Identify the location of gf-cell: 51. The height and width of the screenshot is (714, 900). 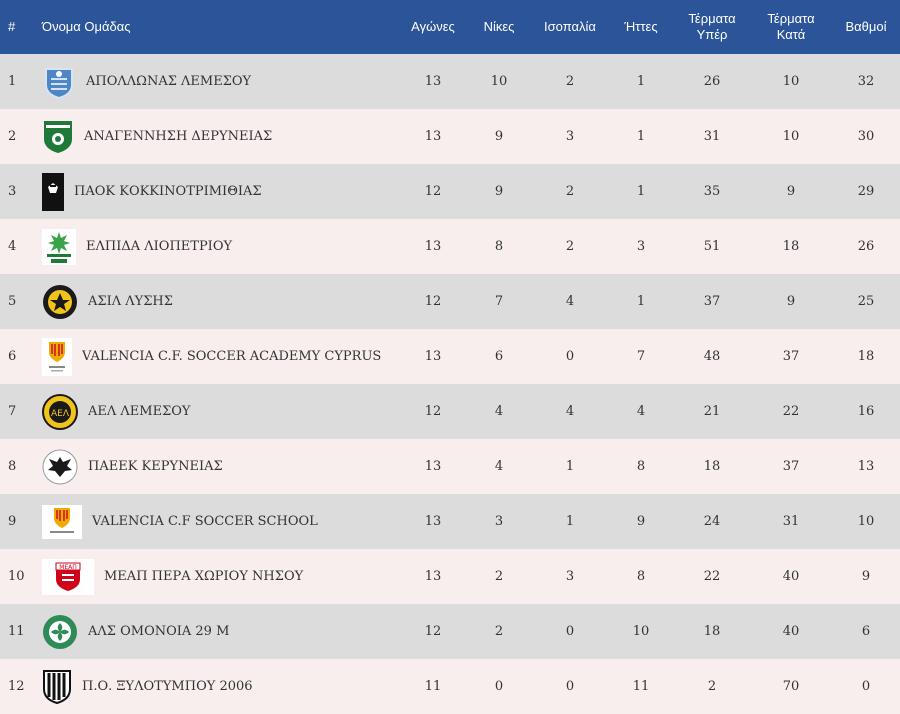
(712, 246).